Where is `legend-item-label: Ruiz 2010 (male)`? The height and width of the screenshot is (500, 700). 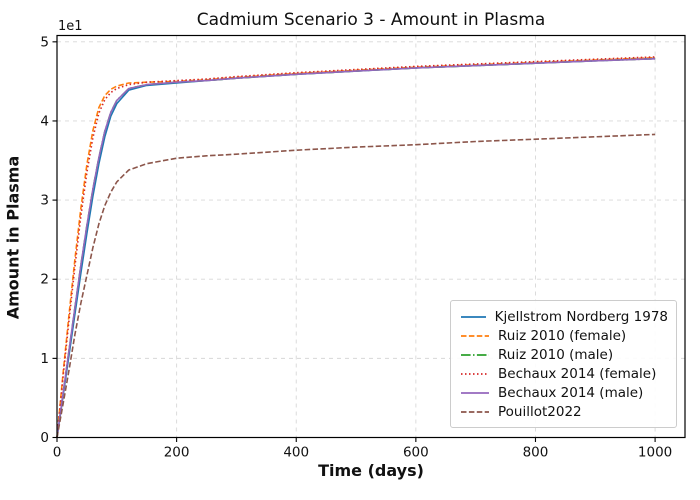 legend-item-label: Ruiz 2010 (male) is located at coordinates (556, 355).